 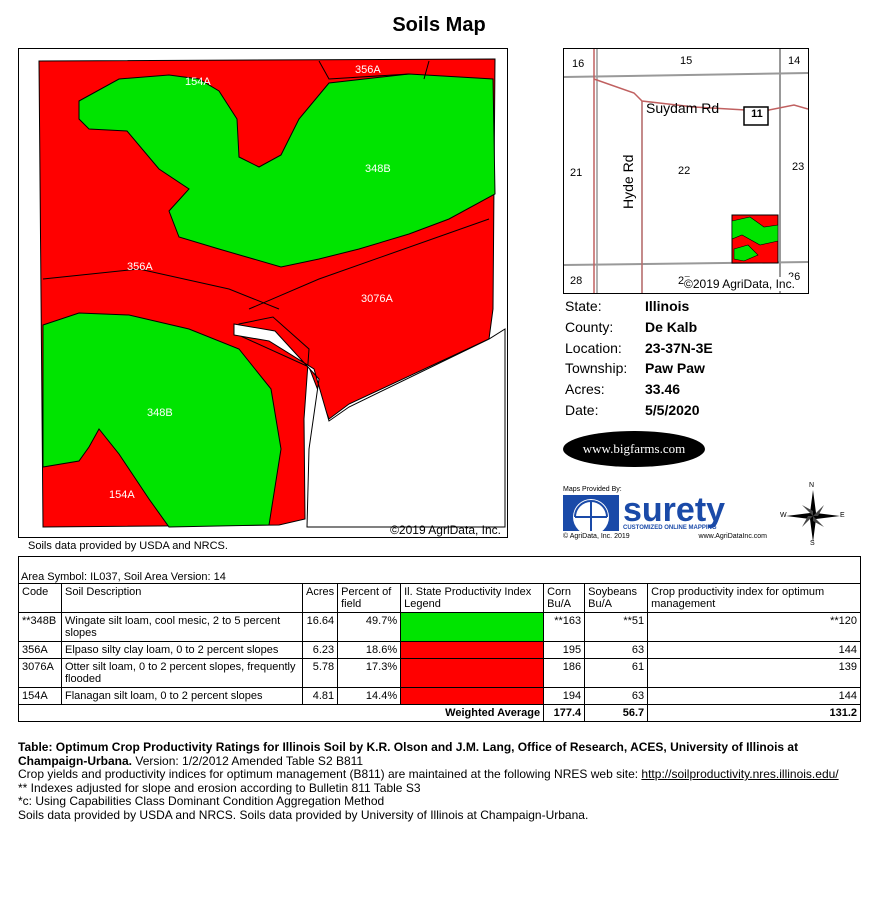 What do you see at coordinates (439, 713) in the screenshot?
I see `weighted-average-row: Weighted Average 177.4 56.7 131.2` at bounding box center [439, 713].